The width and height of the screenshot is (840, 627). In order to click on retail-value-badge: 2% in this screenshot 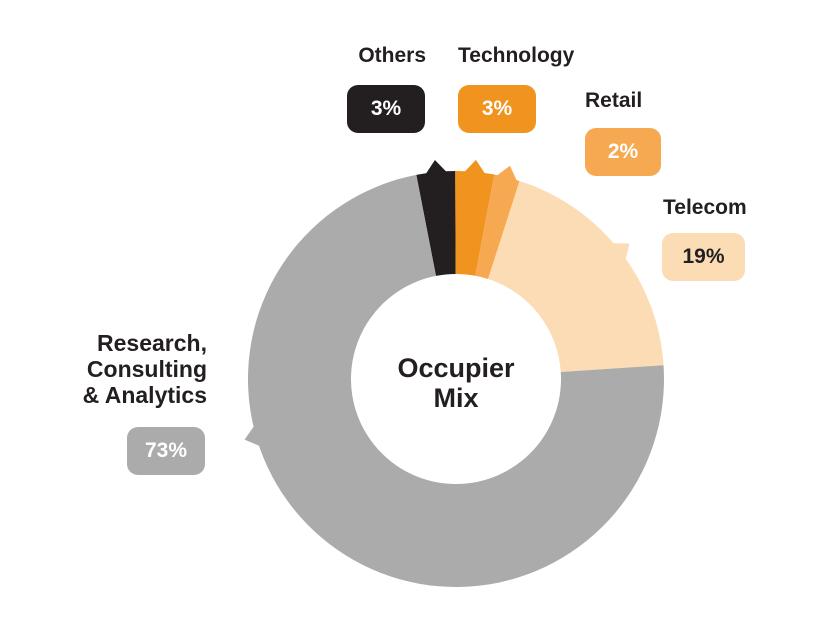, I will do `click(623, 152)`.